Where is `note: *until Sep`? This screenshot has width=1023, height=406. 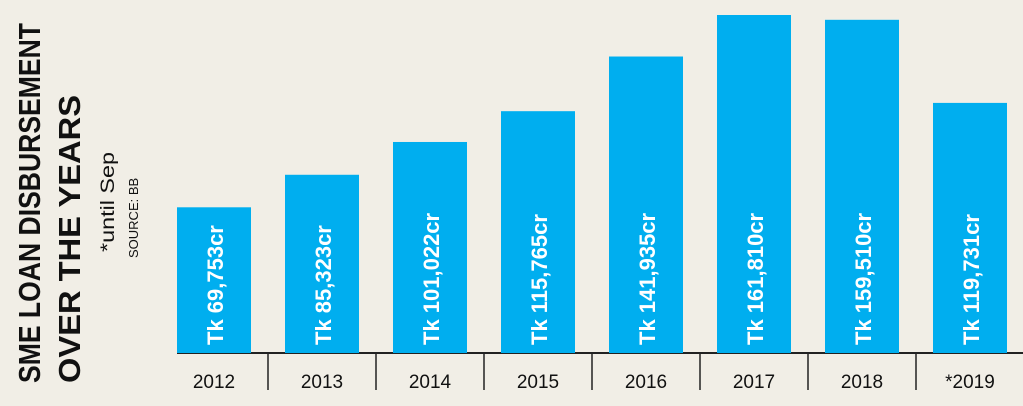
note: *until Sep is located at coordinates (108, 202).